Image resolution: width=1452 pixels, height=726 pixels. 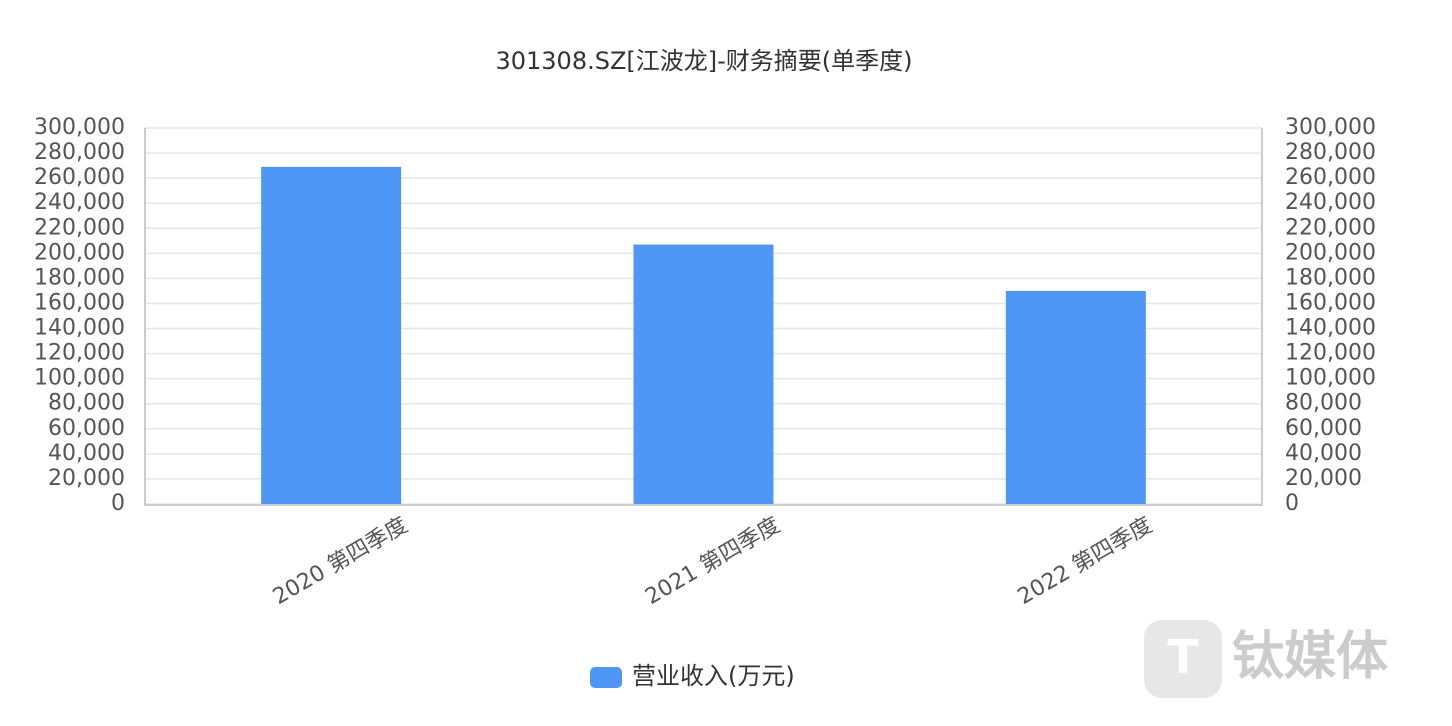 I want to click on legend-label: 营业收入(万元), so click(x=713, y=676).